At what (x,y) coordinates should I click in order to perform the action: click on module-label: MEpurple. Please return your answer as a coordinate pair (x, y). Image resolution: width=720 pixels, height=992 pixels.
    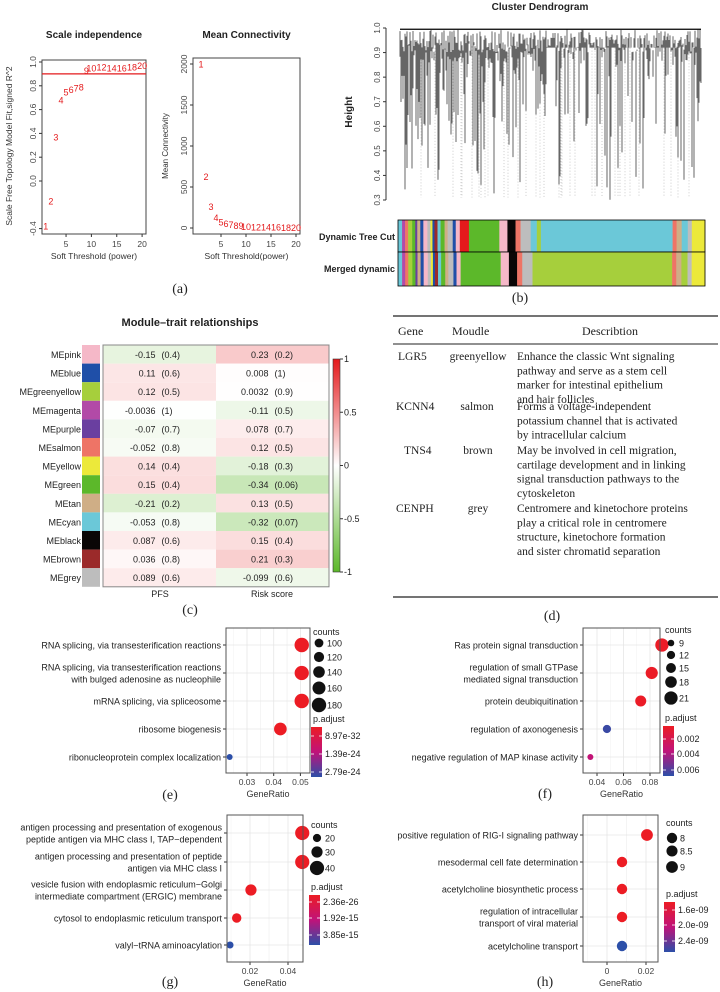
    Looking at the image, I should click on (61, 429).